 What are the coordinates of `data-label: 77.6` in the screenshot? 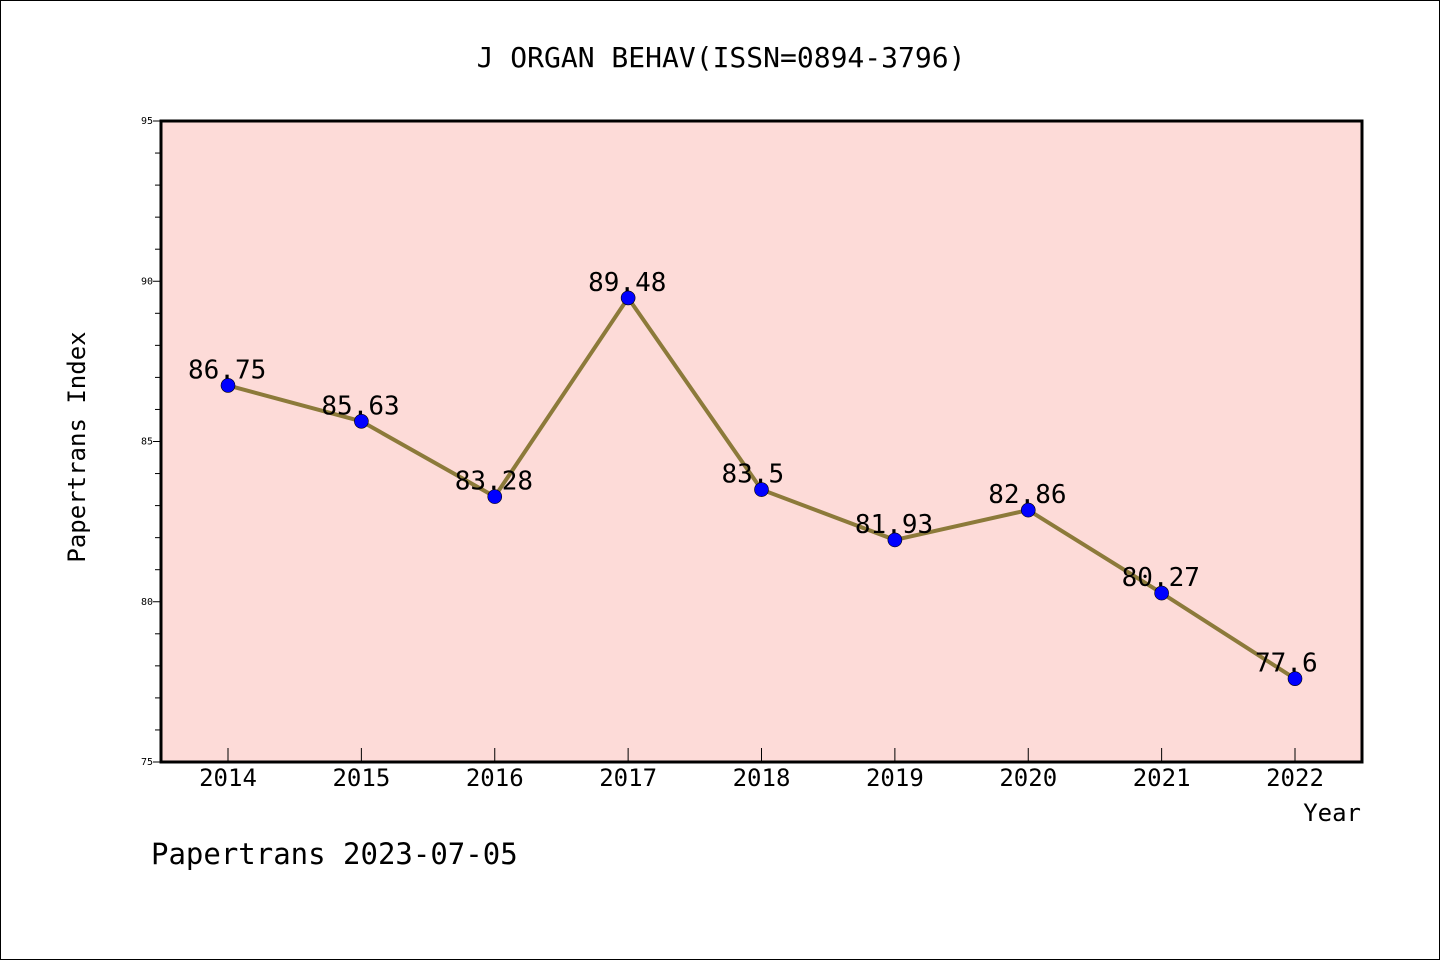 It's located at (1286, 664).